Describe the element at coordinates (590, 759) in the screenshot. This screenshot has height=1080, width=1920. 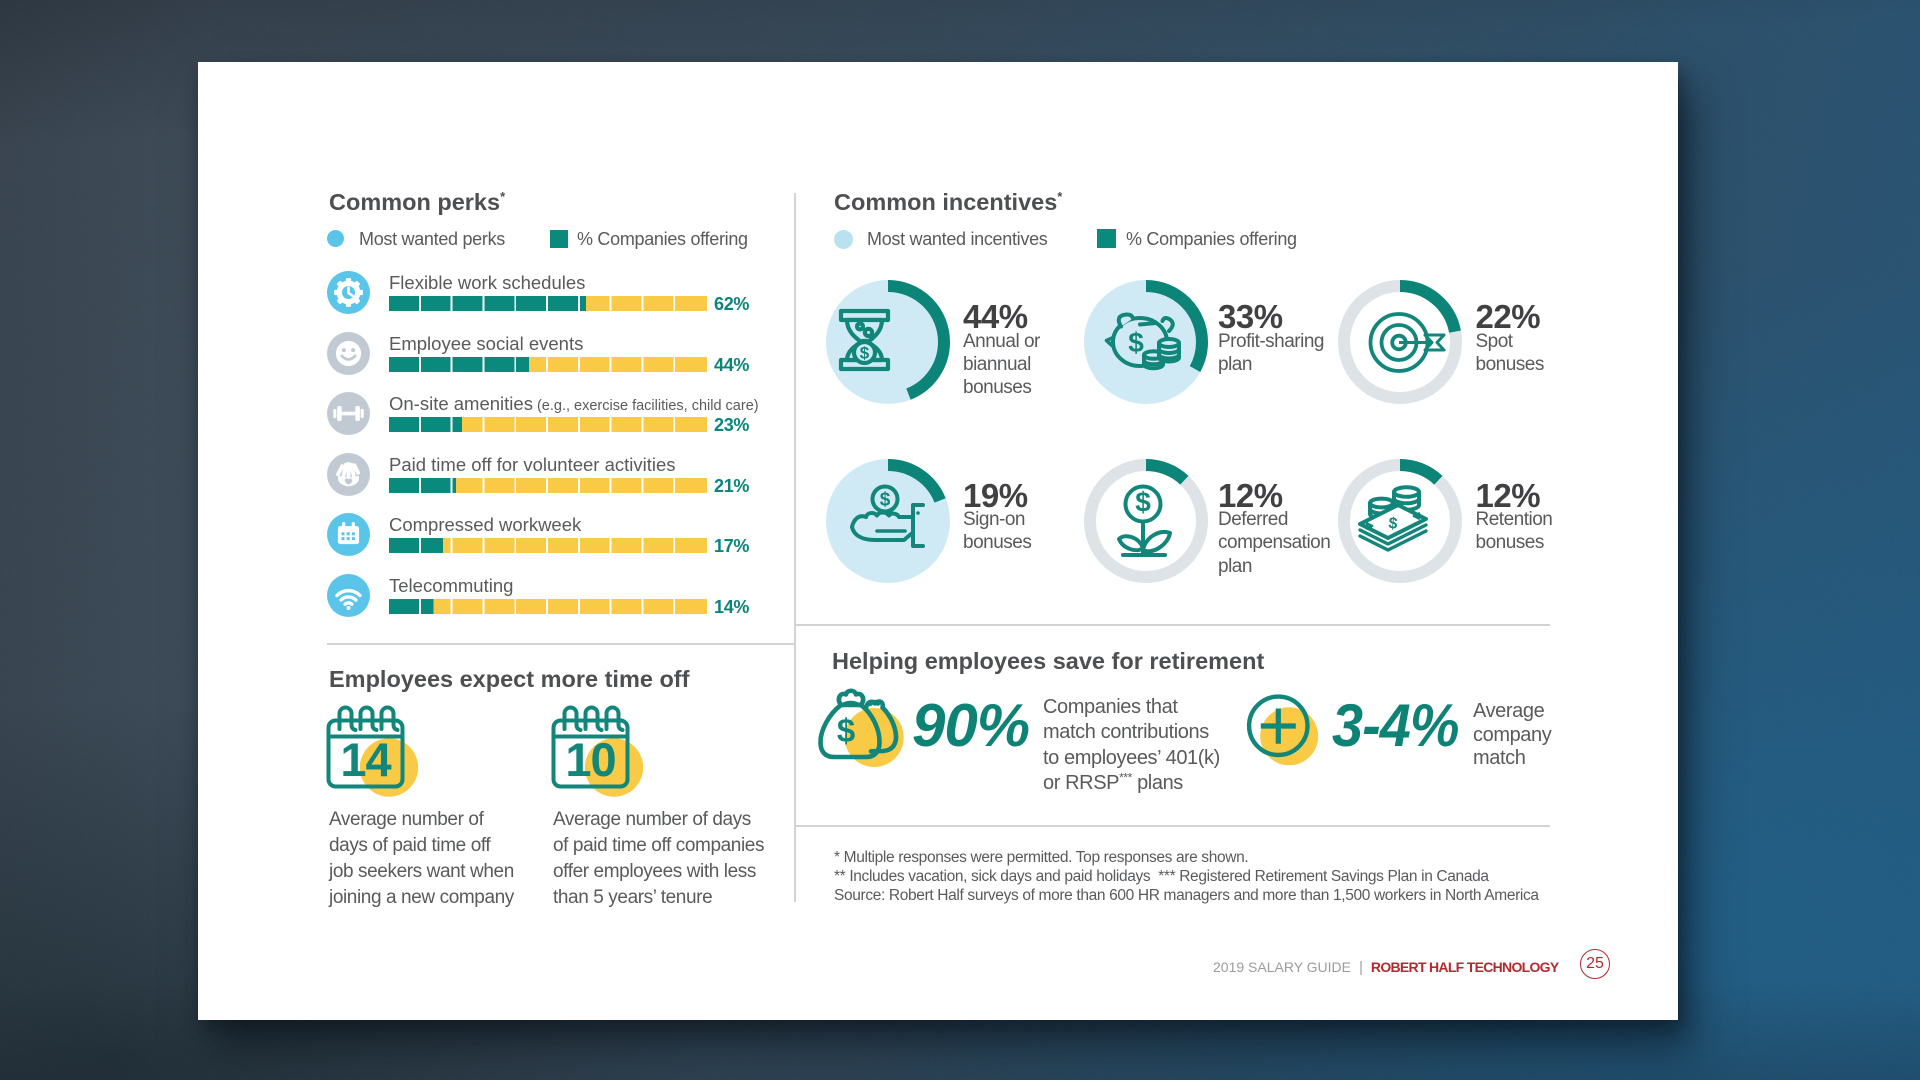
I see `svg-text: 10` at that location.